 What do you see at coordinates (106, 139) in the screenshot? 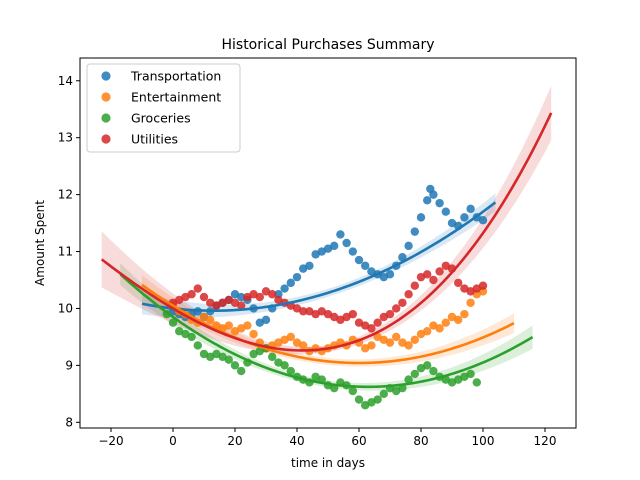
I see `legend-marker-utilities` at bounding box center [106, 139].